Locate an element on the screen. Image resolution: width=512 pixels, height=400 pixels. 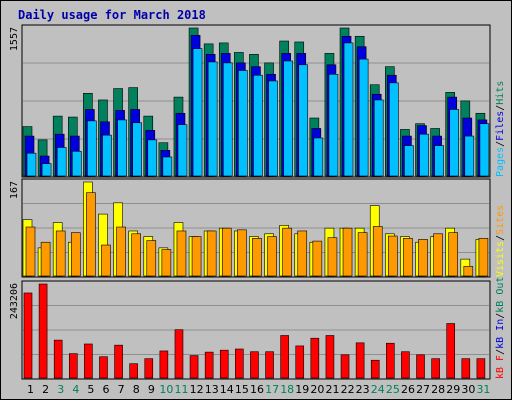
legend-entry: kB F is located at coordinates (500, 367).